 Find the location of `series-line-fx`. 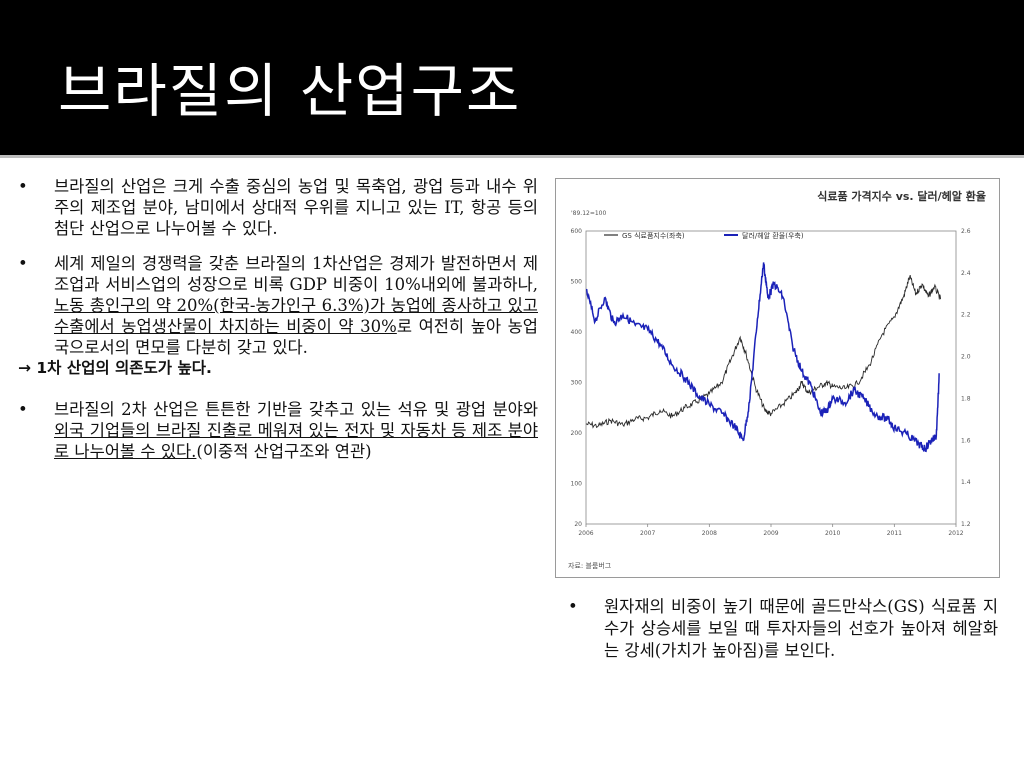

series-line-fx is located at coordinates (763, 357).